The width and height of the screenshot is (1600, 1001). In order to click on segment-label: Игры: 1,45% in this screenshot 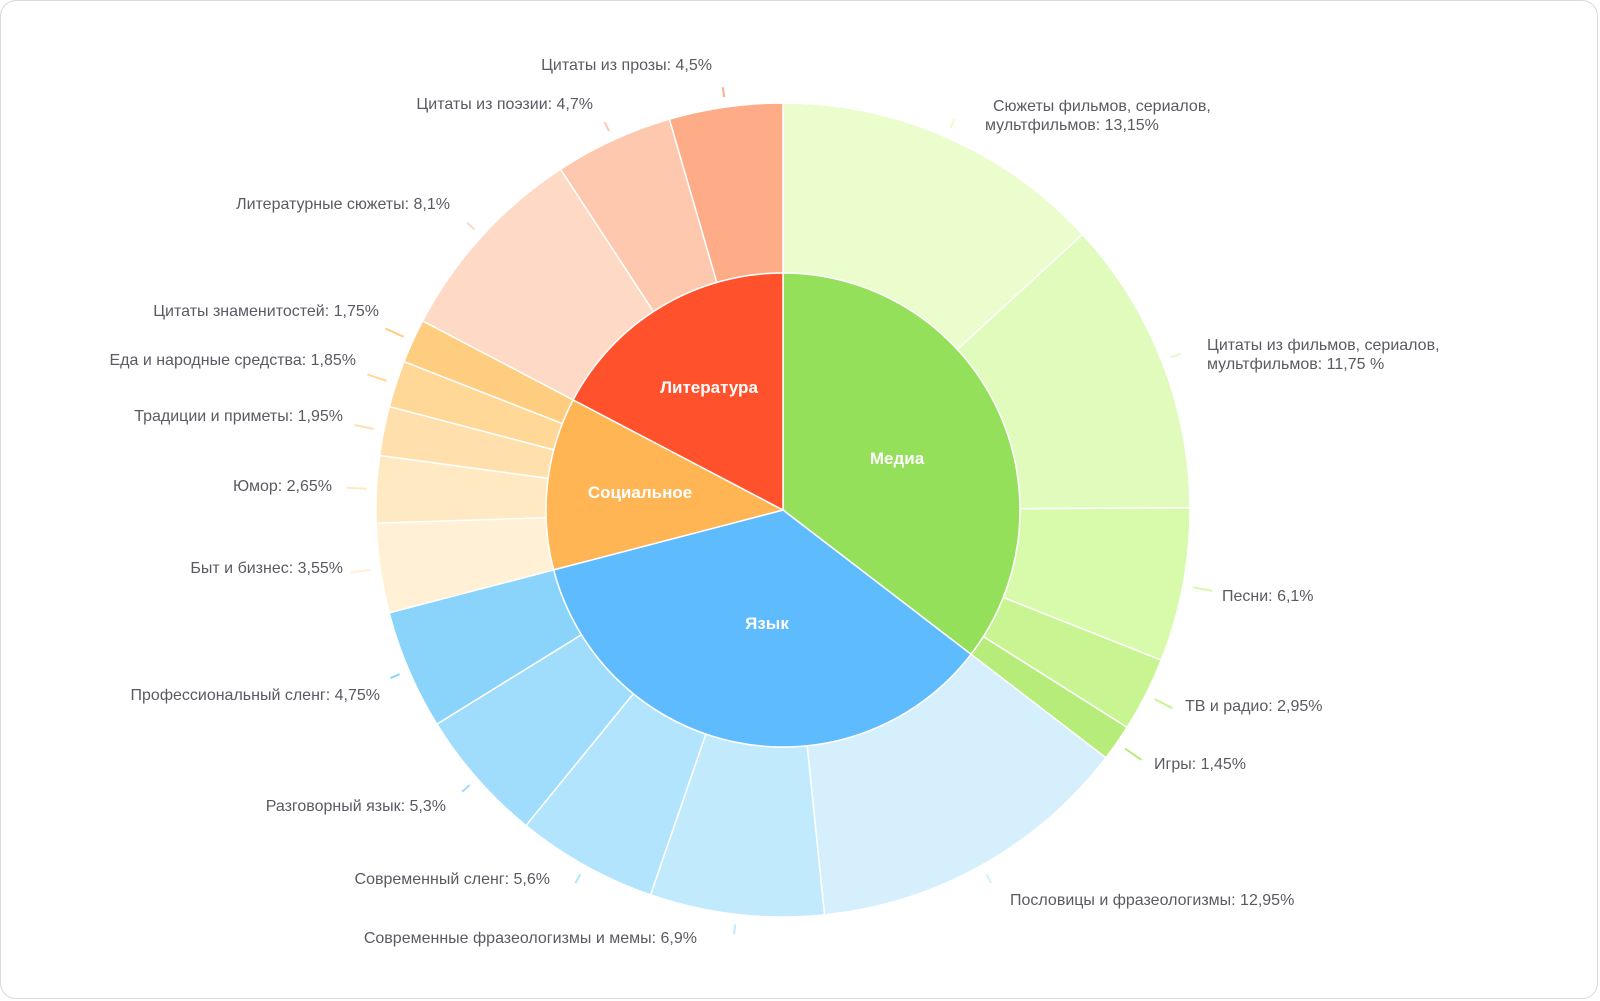, I will do `click(1200, 764)`.